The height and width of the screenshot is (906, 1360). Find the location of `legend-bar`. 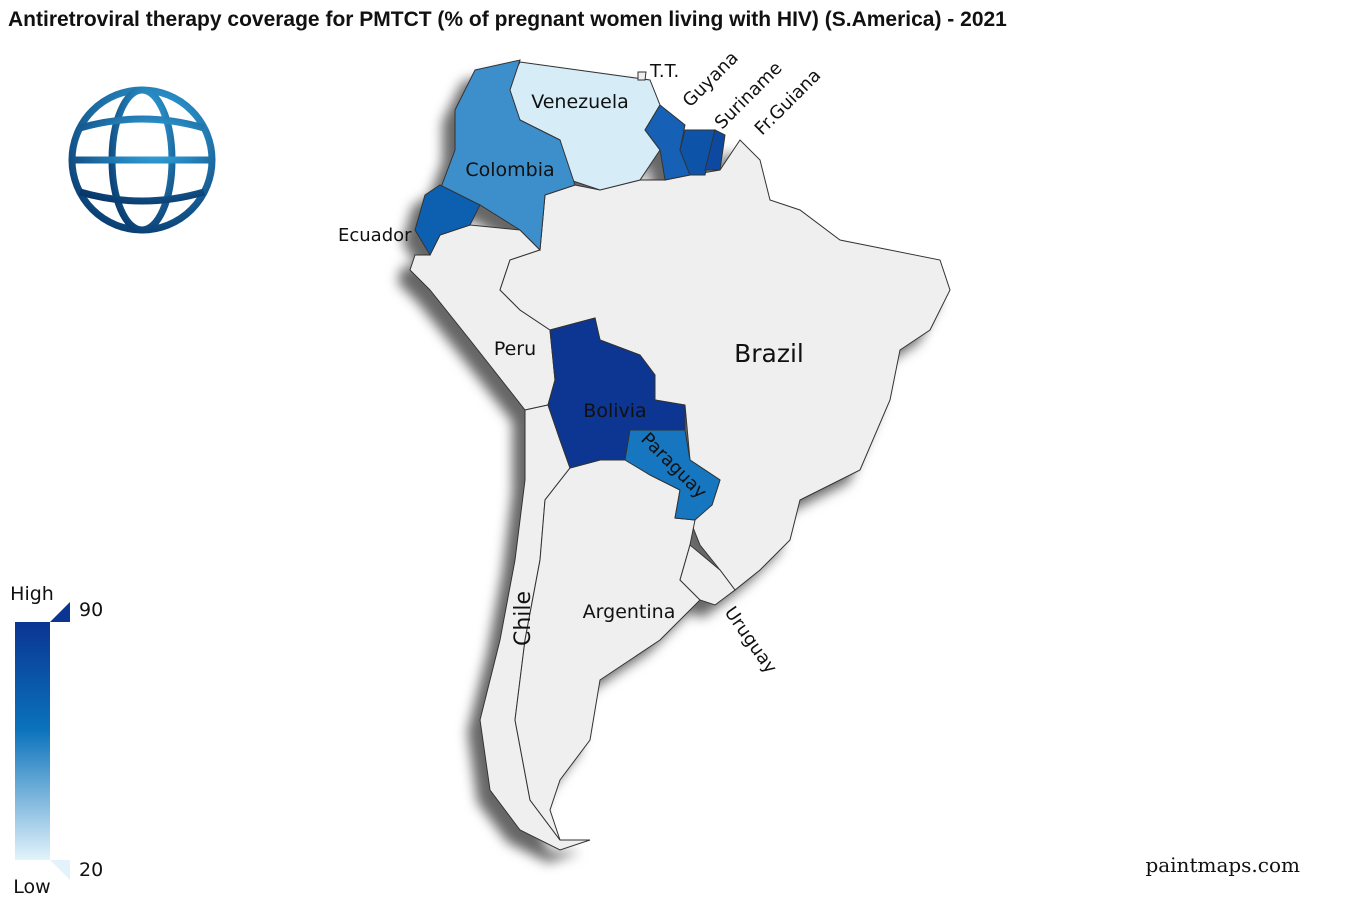

legend-bar is located at coordinates (32, 741).